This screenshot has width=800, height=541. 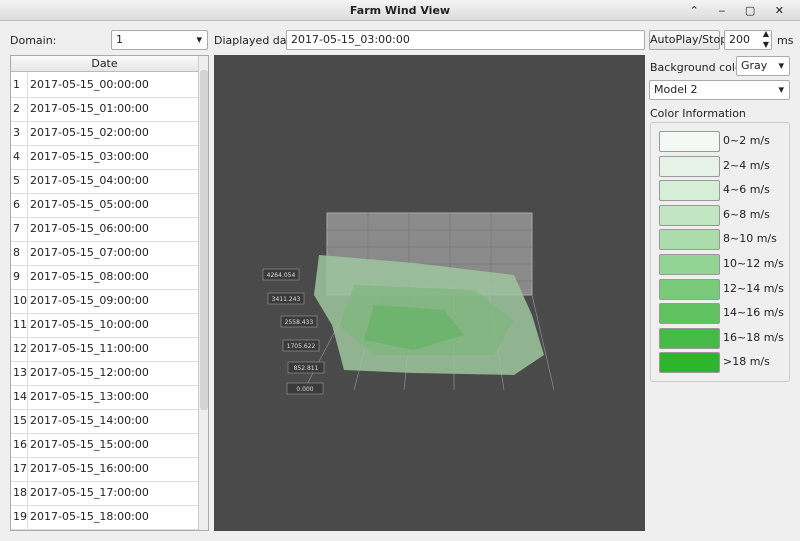 What do you see at coordinates (119, 39) in the screenshot?
I see `domain-value: 1` at bounding box center [119, 39].